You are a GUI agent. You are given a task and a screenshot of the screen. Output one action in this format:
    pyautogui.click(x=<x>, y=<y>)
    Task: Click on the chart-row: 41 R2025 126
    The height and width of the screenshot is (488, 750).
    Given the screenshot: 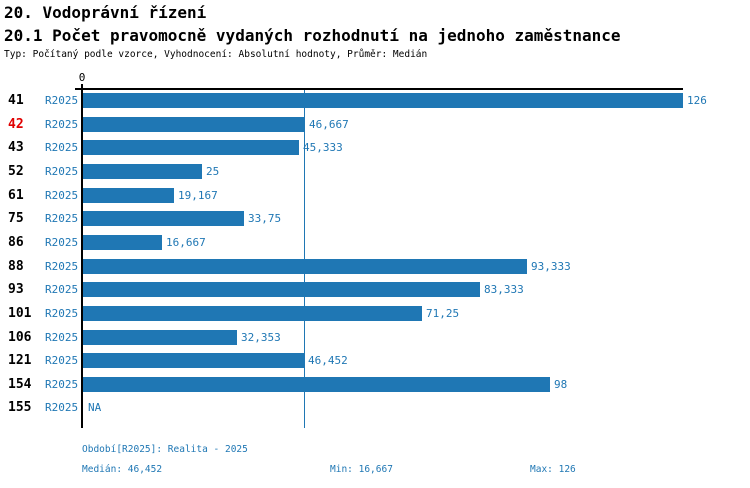 What is the action you would take?
    pyautogui.click(x=375, y=100)
    